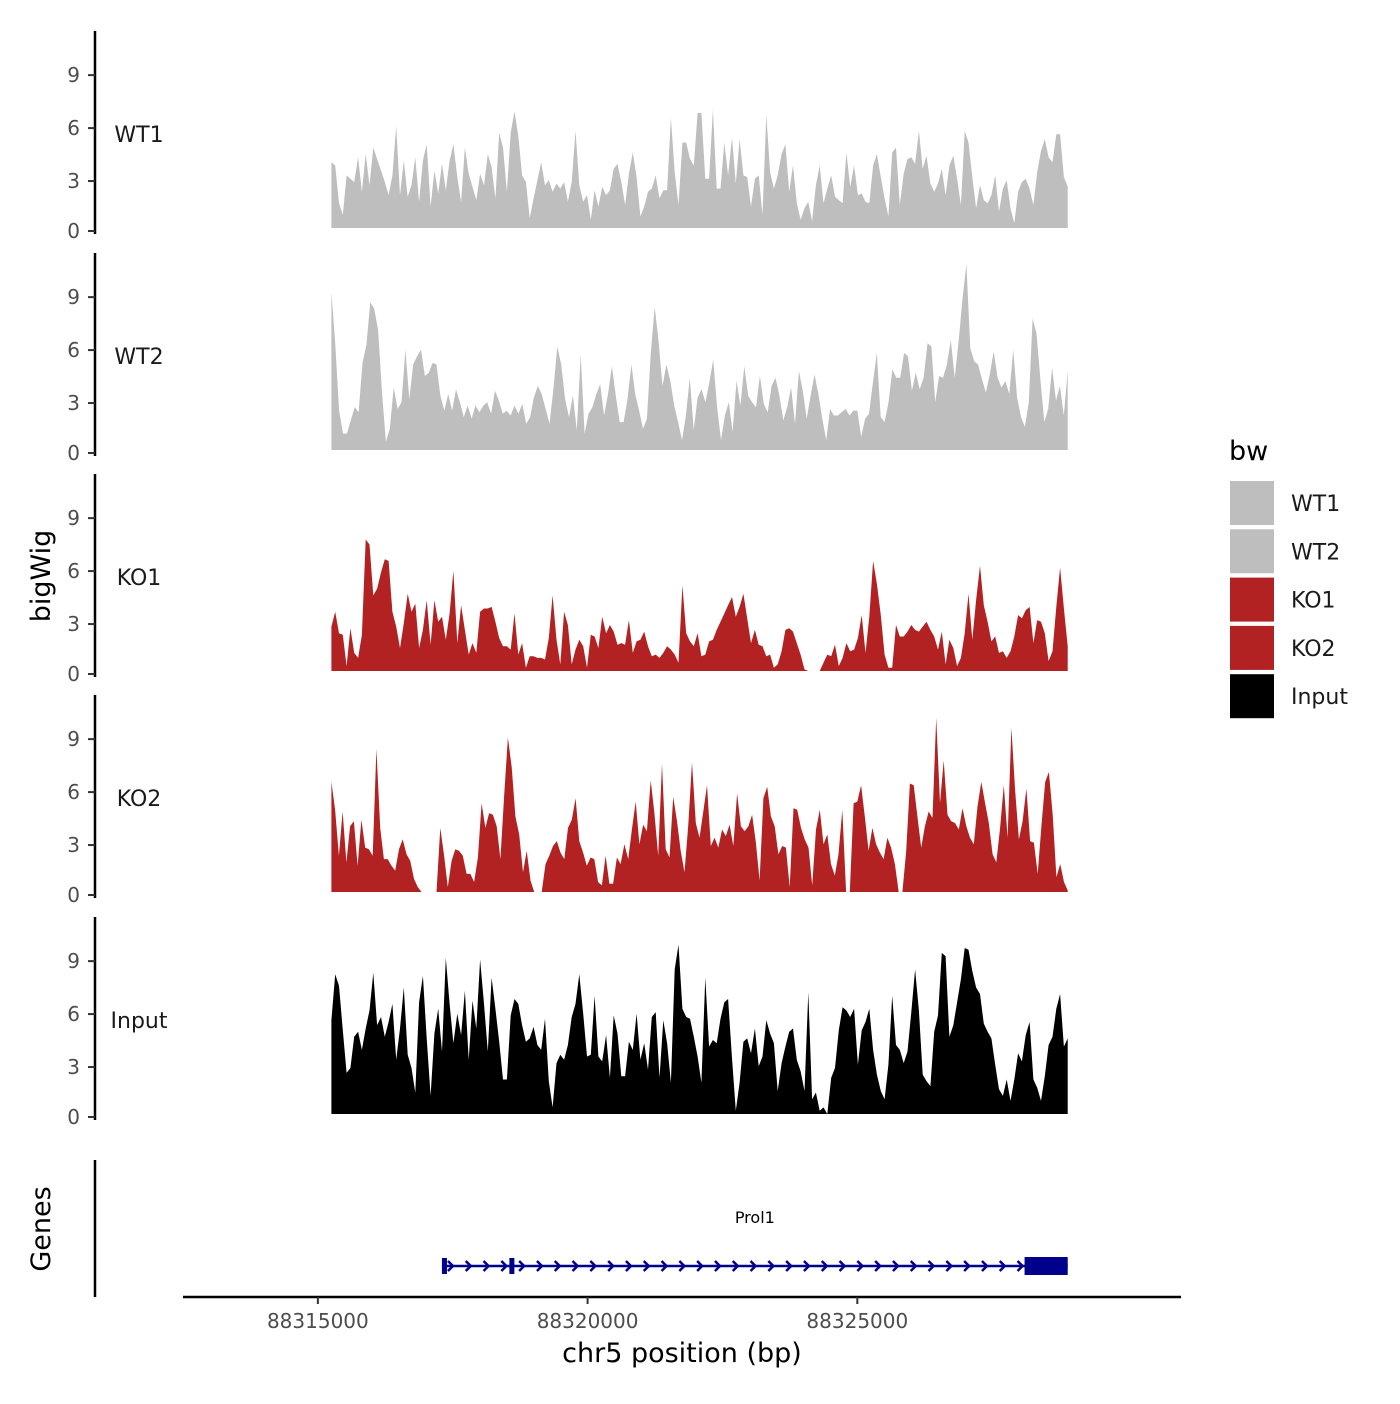 The height and width of the screenshot is (1404, 1400). I want to click on x-tick-label: 88320000, so click(588, 1321).